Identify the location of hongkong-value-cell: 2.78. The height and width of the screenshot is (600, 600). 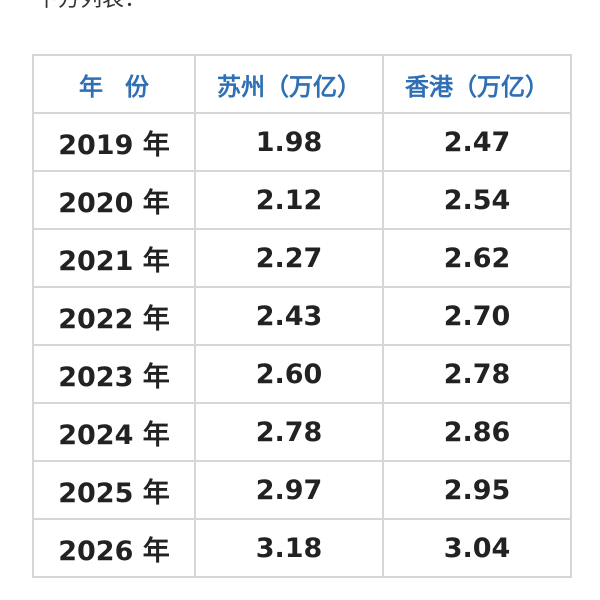
(477, 374).